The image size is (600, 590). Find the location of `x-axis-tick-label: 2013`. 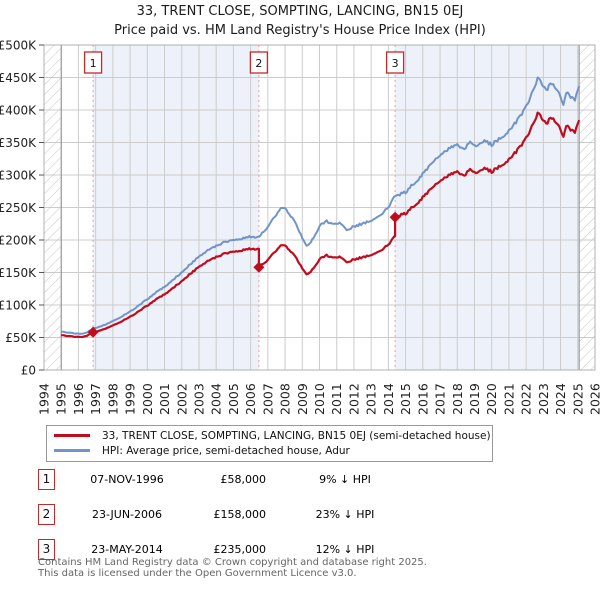

x-axis-tick-label: 2013 is located at coordinates (371, 399).